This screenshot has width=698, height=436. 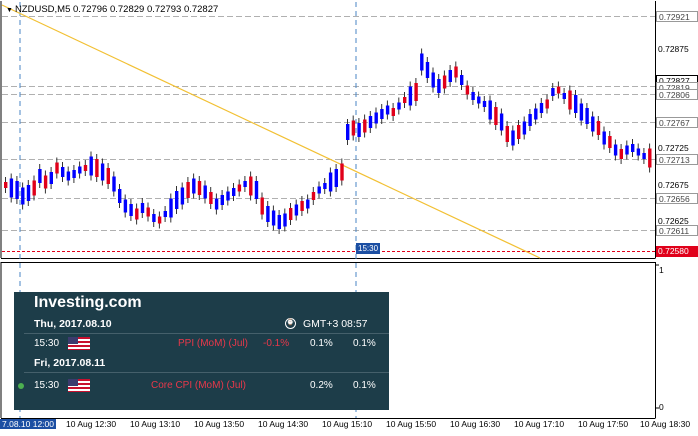 I want to click on calendar-event-row: 15:30 Core CPI (MoM) (Jul) 0.2% 0.1%, so click(x=201, y=386).